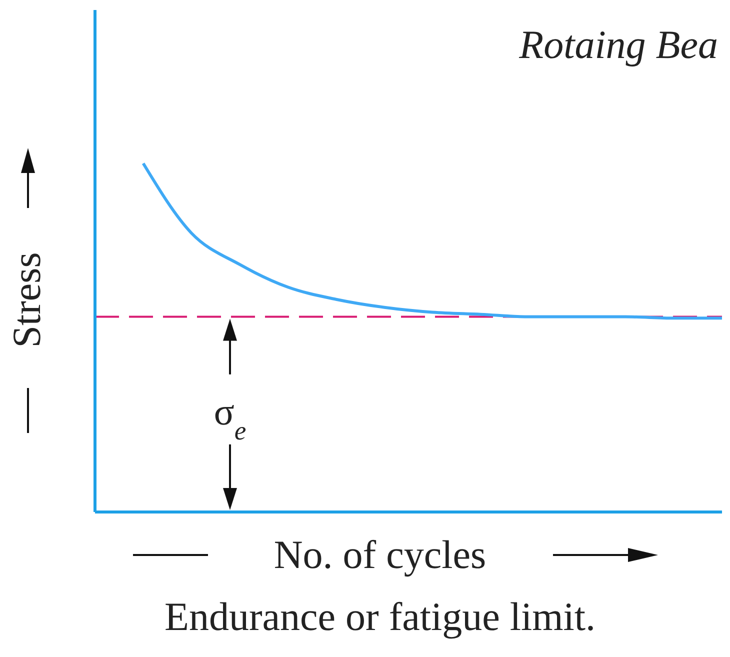 The height and width of the screenshot is (657, 730). What do you see at coordinates (380, 616) in the screenshot?
I see `text: Endurance or fatigue limit.` at bounding box center [380, 616].